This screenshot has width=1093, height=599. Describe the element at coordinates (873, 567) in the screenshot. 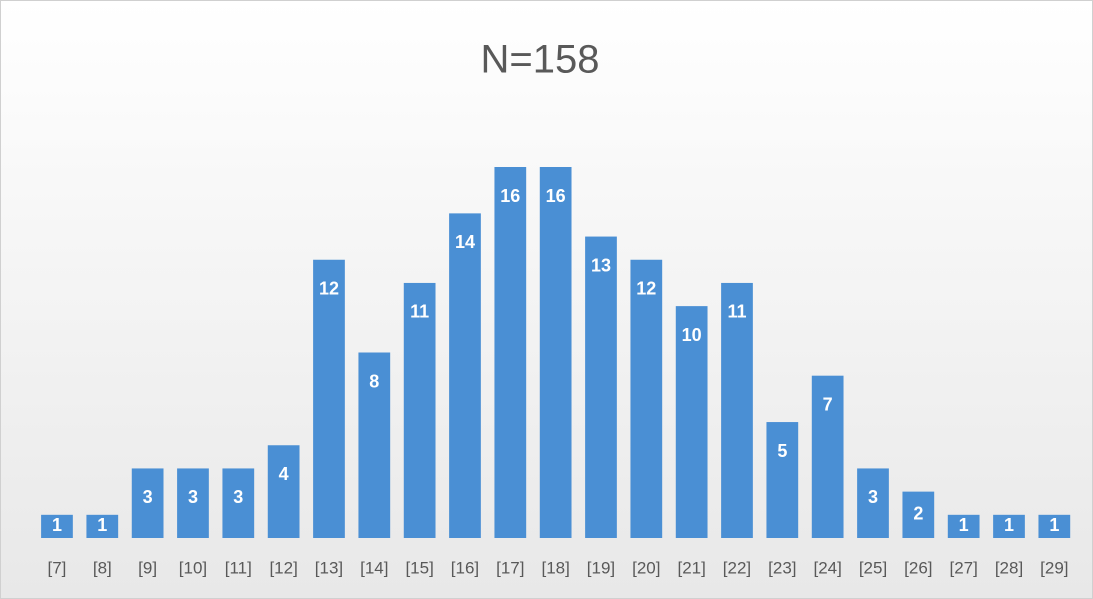

I see `x-tick-label: [25]` at that location.